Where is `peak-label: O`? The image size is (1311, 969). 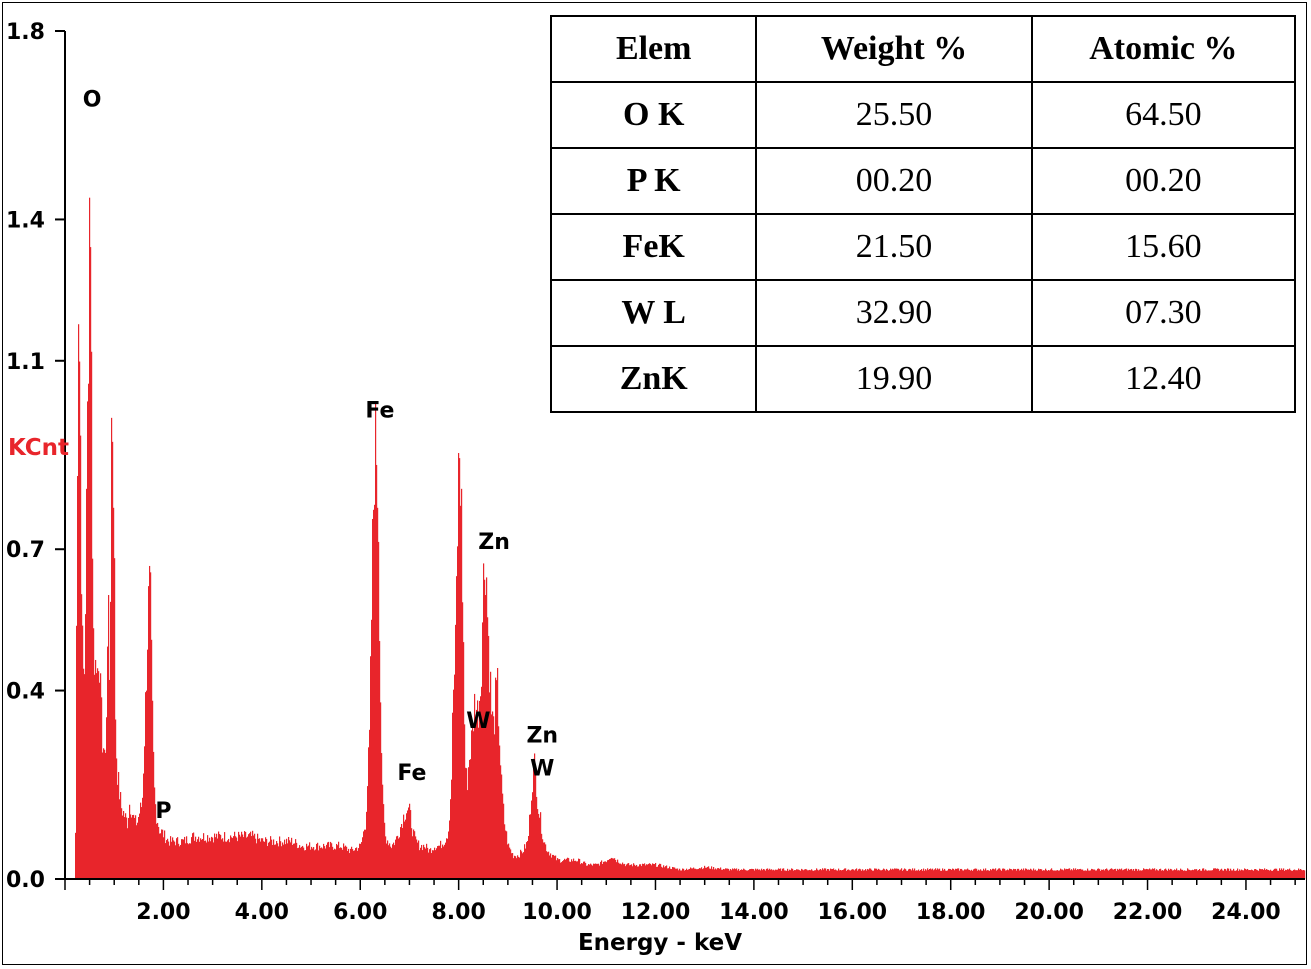 peak-label: O is located at coordinates (92, 99).